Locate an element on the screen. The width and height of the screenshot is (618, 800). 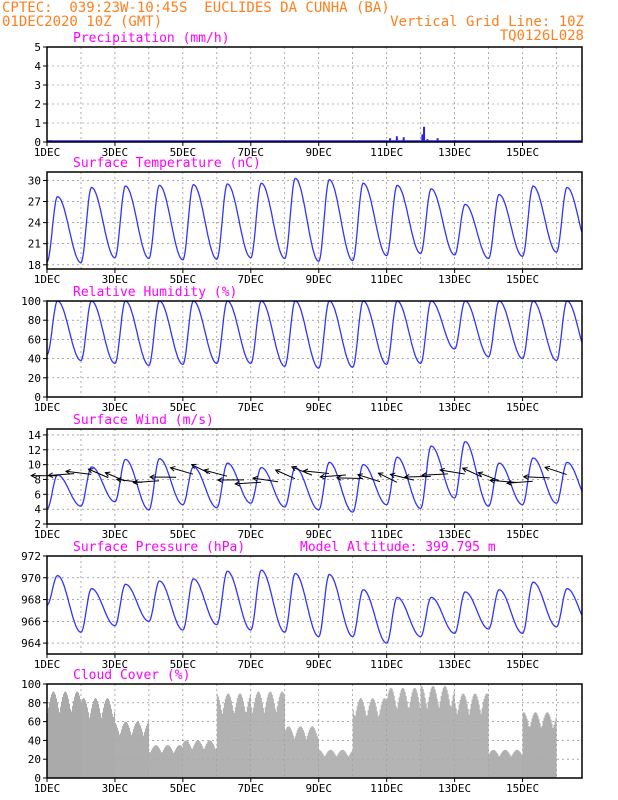
x-tick-label: 3DEC is located at coordinates (115, 407).